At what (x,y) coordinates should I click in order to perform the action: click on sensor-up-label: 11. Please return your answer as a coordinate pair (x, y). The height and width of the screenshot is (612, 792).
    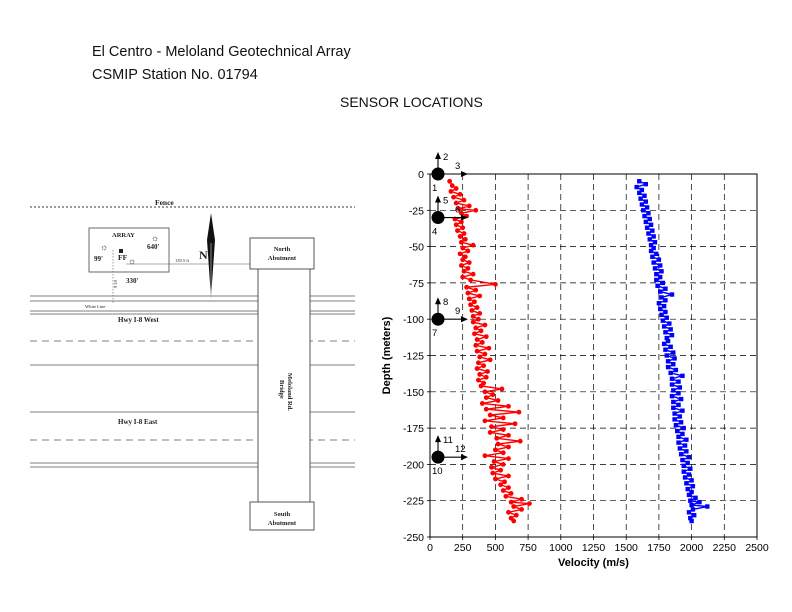
    Looking at the image, I should click on (448, 440).